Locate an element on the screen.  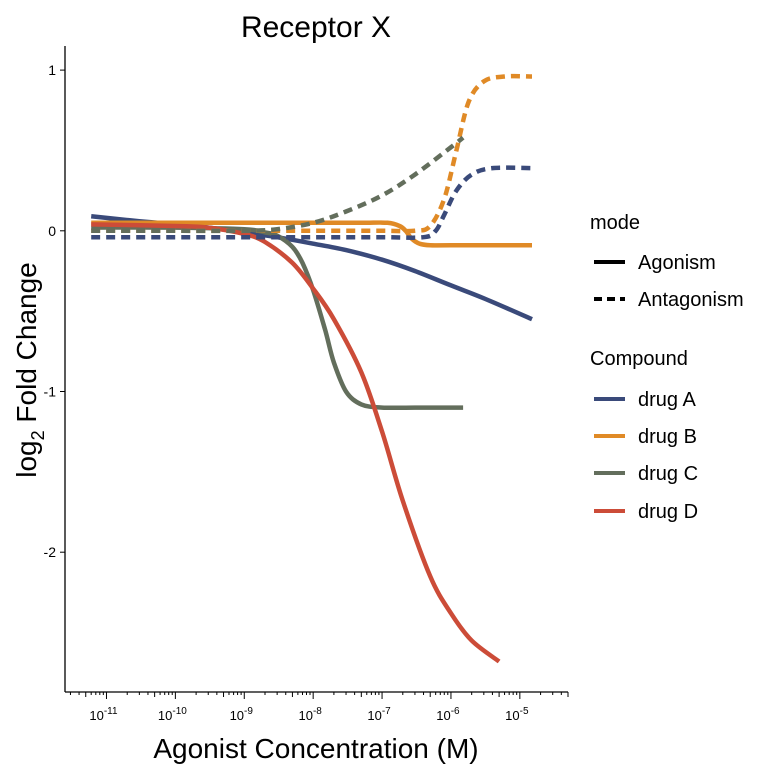
legend-label-drug-c: drug C is located at coordinates (668, 474).